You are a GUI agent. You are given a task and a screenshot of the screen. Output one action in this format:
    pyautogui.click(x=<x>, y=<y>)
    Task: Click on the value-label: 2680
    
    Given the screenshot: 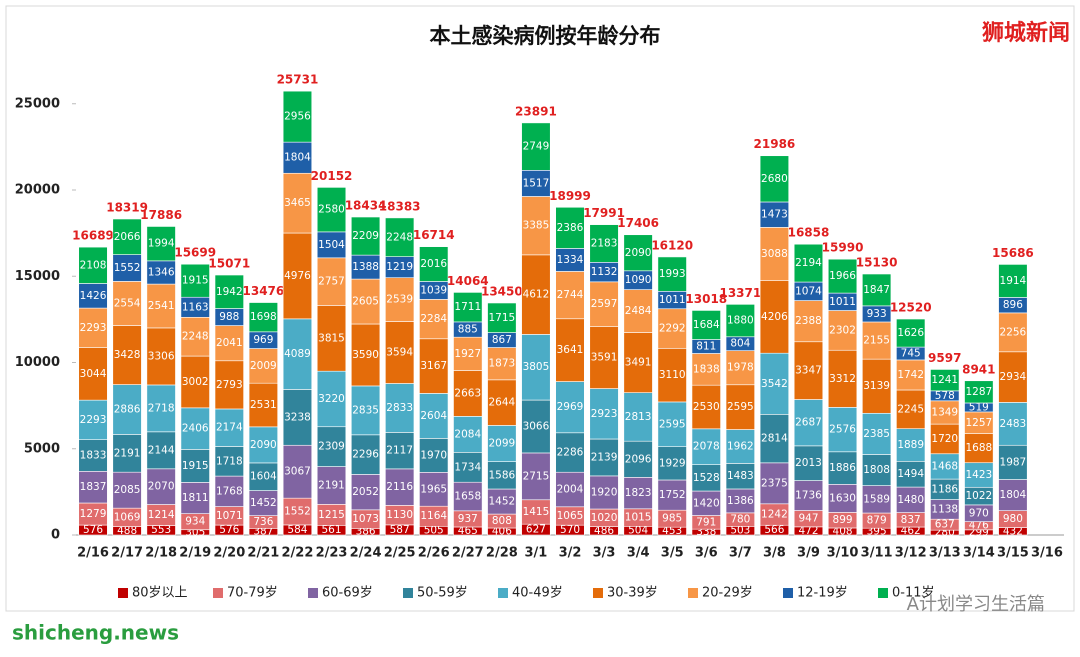 What is the action you would take?
    pyautogui.click(x=774, y=179)
    